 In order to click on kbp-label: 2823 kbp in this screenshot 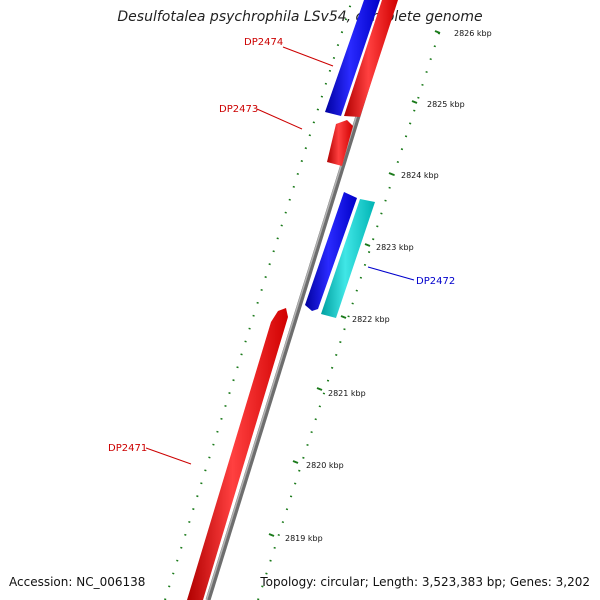, I will do `click(395, 247)`.